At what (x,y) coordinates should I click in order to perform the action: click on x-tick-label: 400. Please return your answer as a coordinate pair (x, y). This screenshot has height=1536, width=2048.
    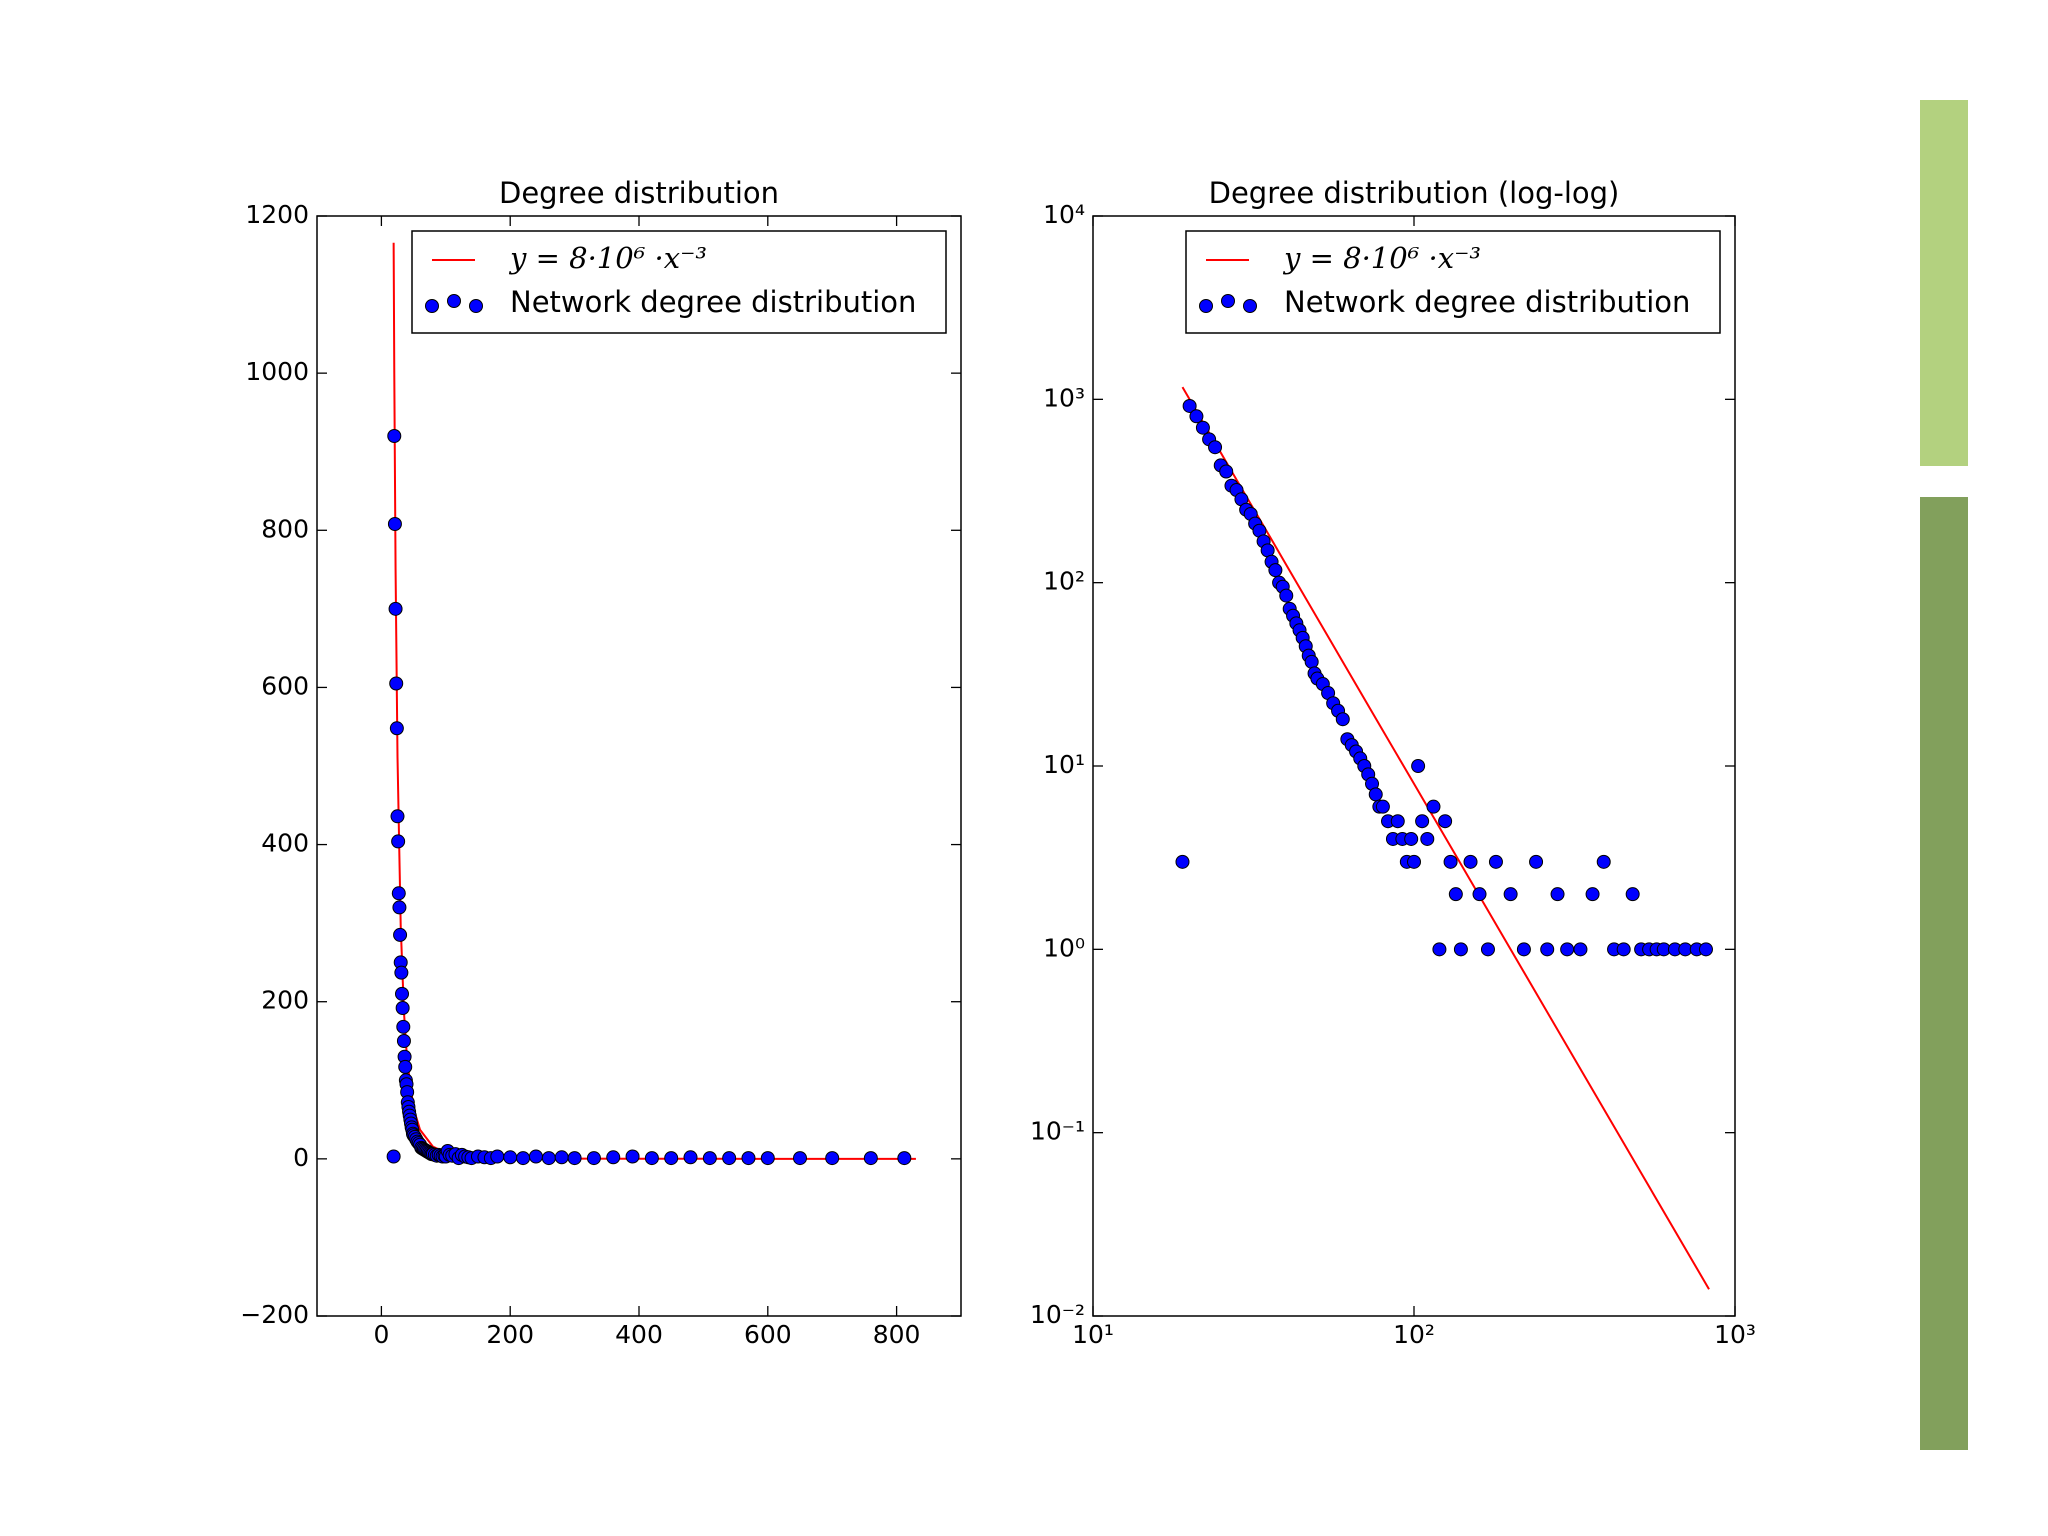
    Looking at the image, I should click on (639, 1334).